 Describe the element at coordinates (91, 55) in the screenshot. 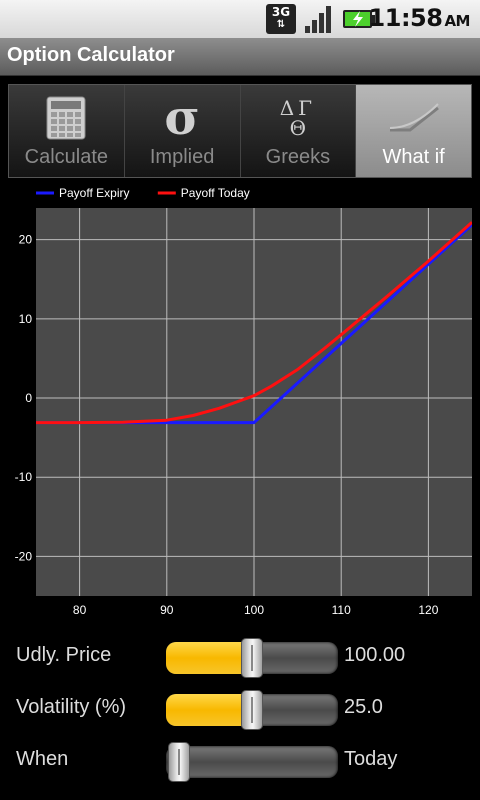

I see `app-title: Option Calculator` at that location.